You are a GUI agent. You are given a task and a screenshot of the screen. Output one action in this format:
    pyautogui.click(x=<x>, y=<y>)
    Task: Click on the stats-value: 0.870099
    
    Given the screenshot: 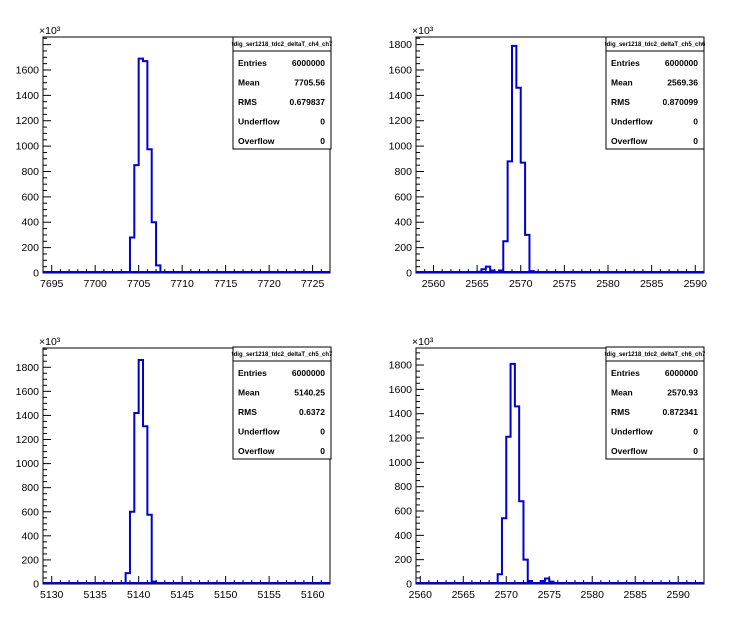 What is the action you would take?
    pyautogui.click(x=681, y=102)
    